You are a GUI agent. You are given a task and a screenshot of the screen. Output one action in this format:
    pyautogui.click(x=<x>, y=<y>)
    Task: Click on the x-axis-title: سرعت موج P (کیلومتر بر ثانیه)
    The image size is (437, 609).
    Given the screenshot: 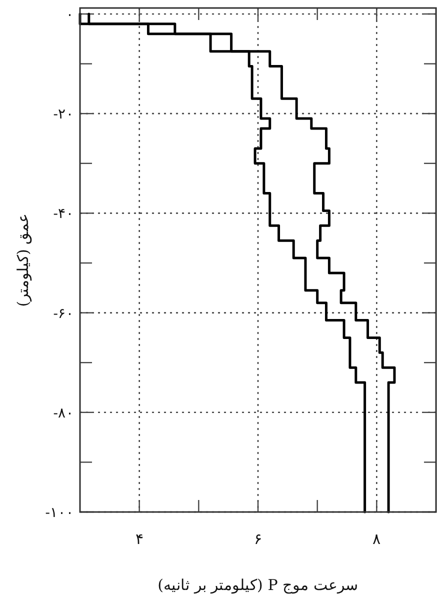 What is the action you would take?
    pyautogui.click(x=258, y=585)
    